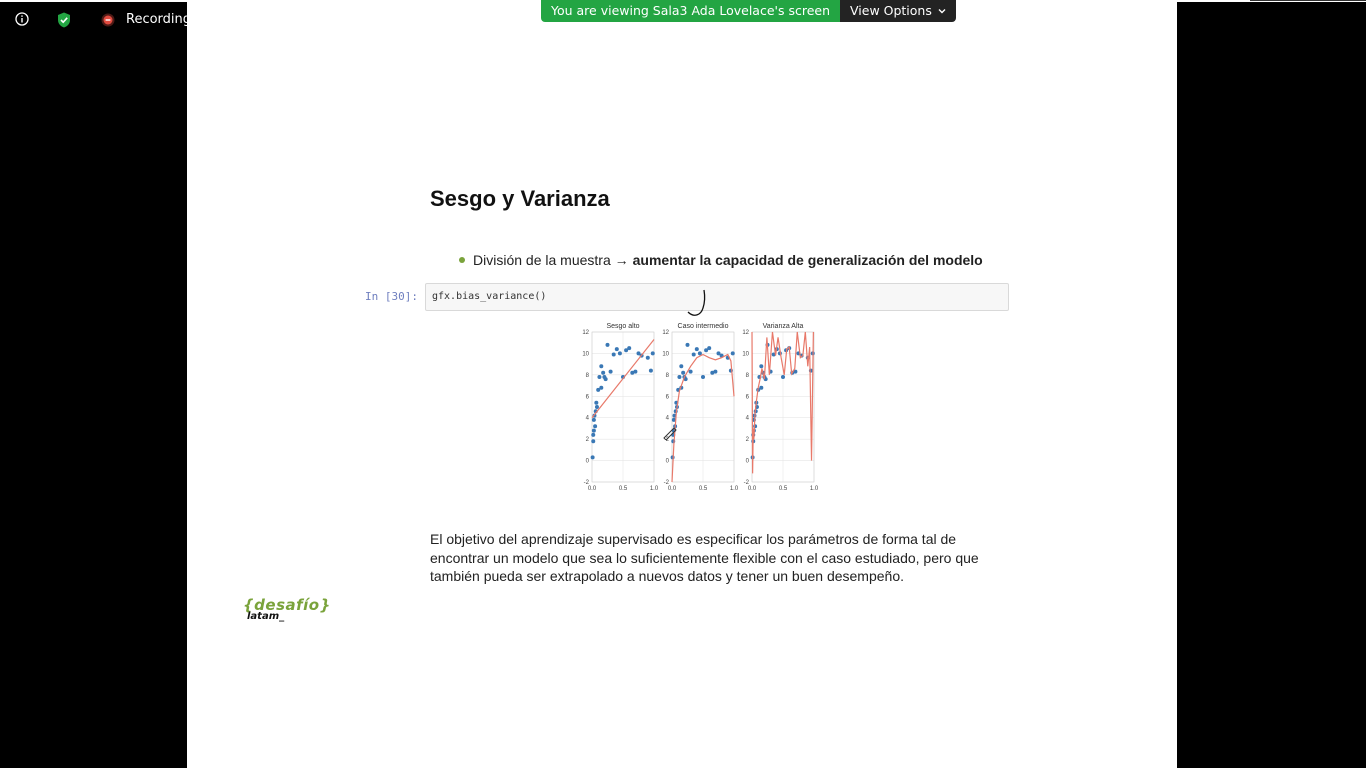 This screenshot has height=768, width=1366. I want to click on code-text: gfx.bias_variance(), so click(489, 296).